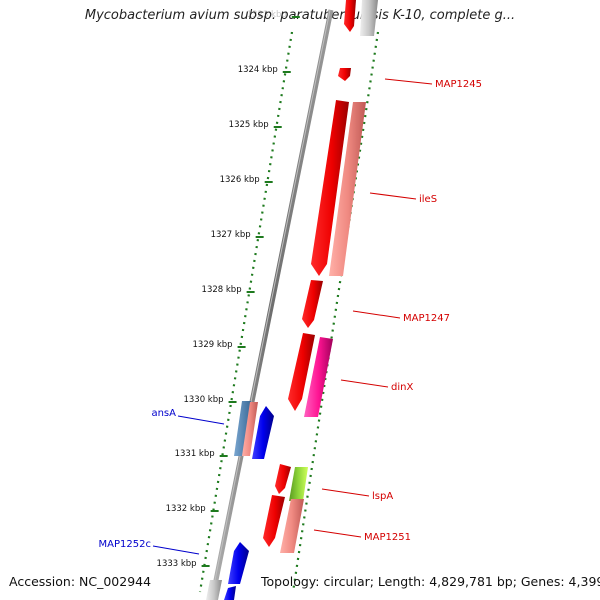  What do you see at coordinates (426, 318) in the screenshot?
I see `gene-label-map1247: MAP1247` at bounding box center [426, 318].